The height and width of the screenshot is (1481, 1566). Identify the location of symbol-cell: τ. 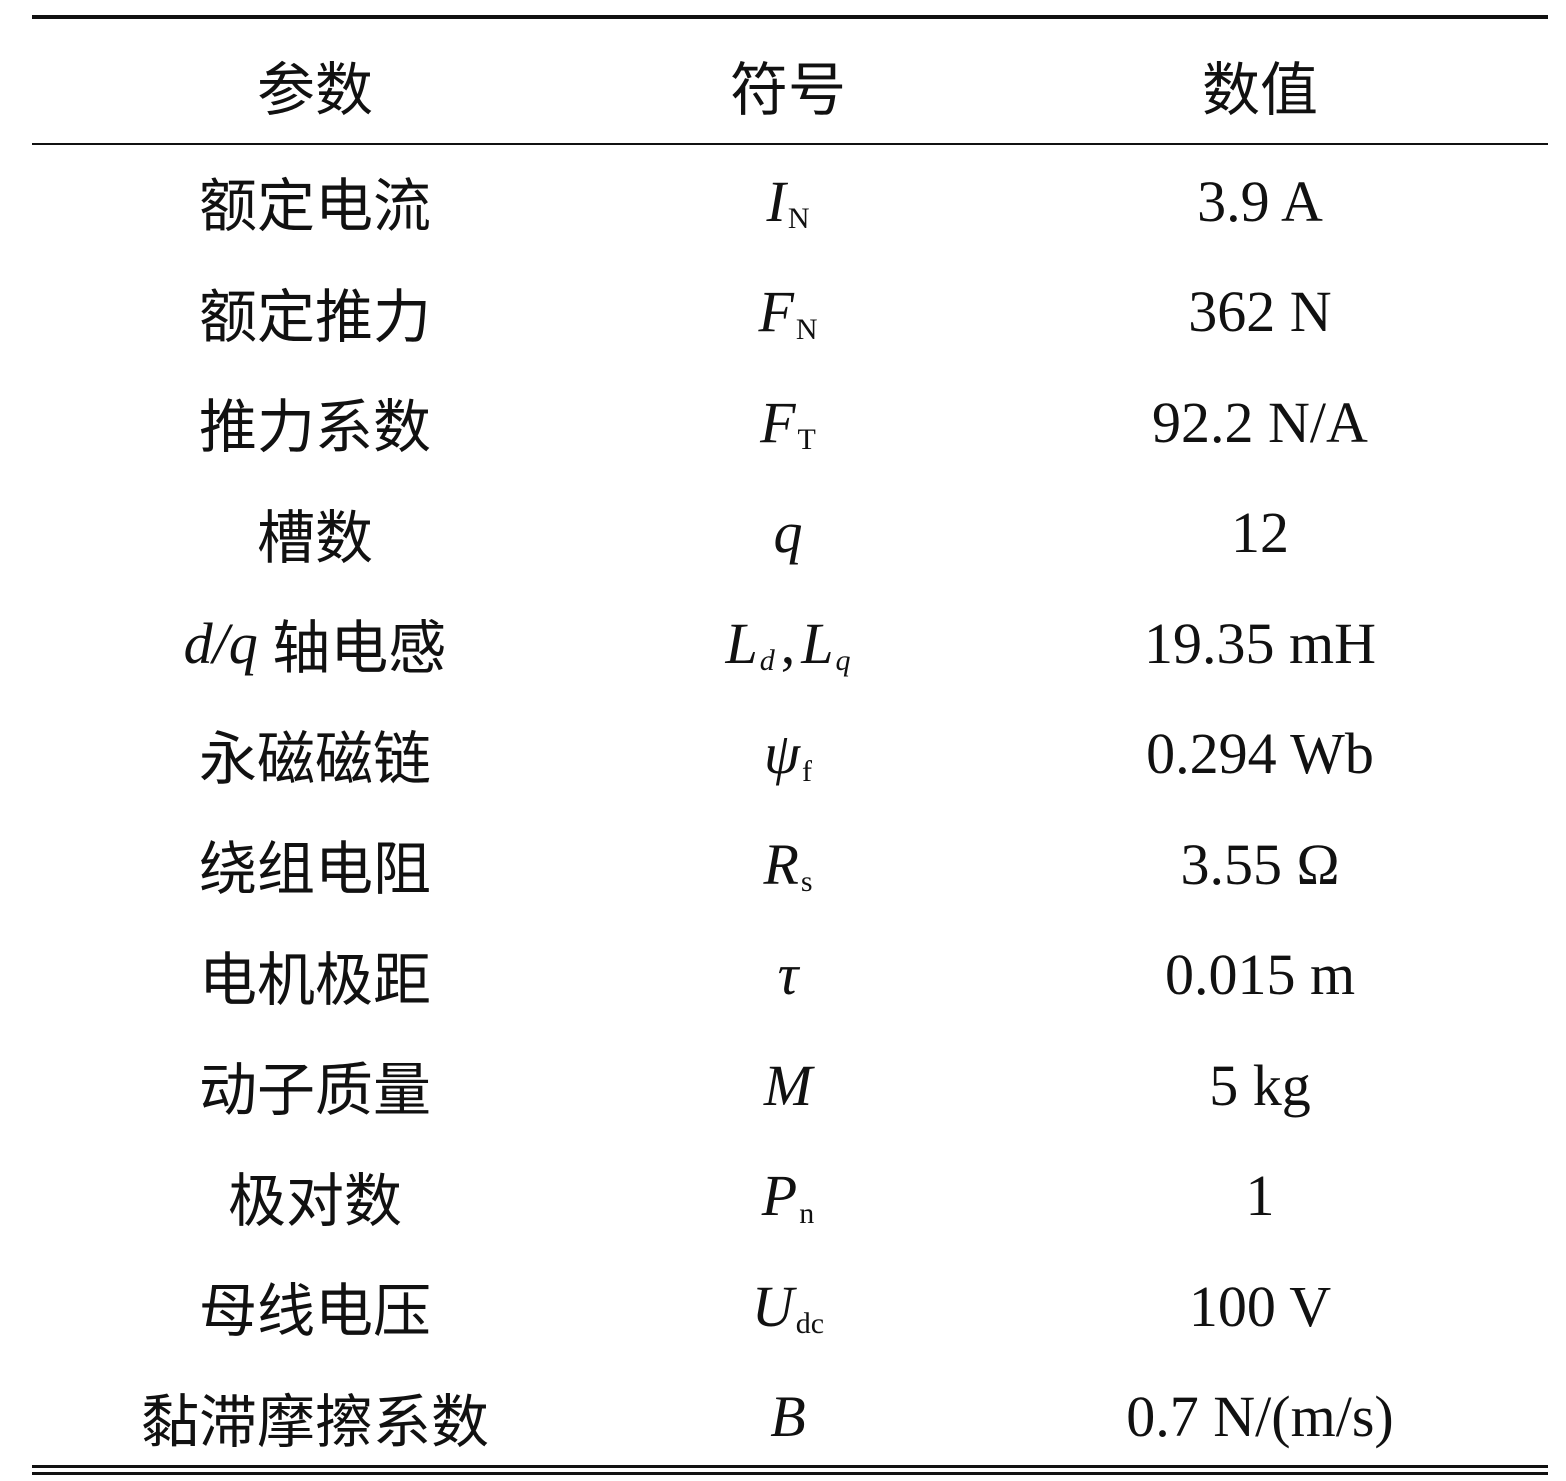
(788, 975).